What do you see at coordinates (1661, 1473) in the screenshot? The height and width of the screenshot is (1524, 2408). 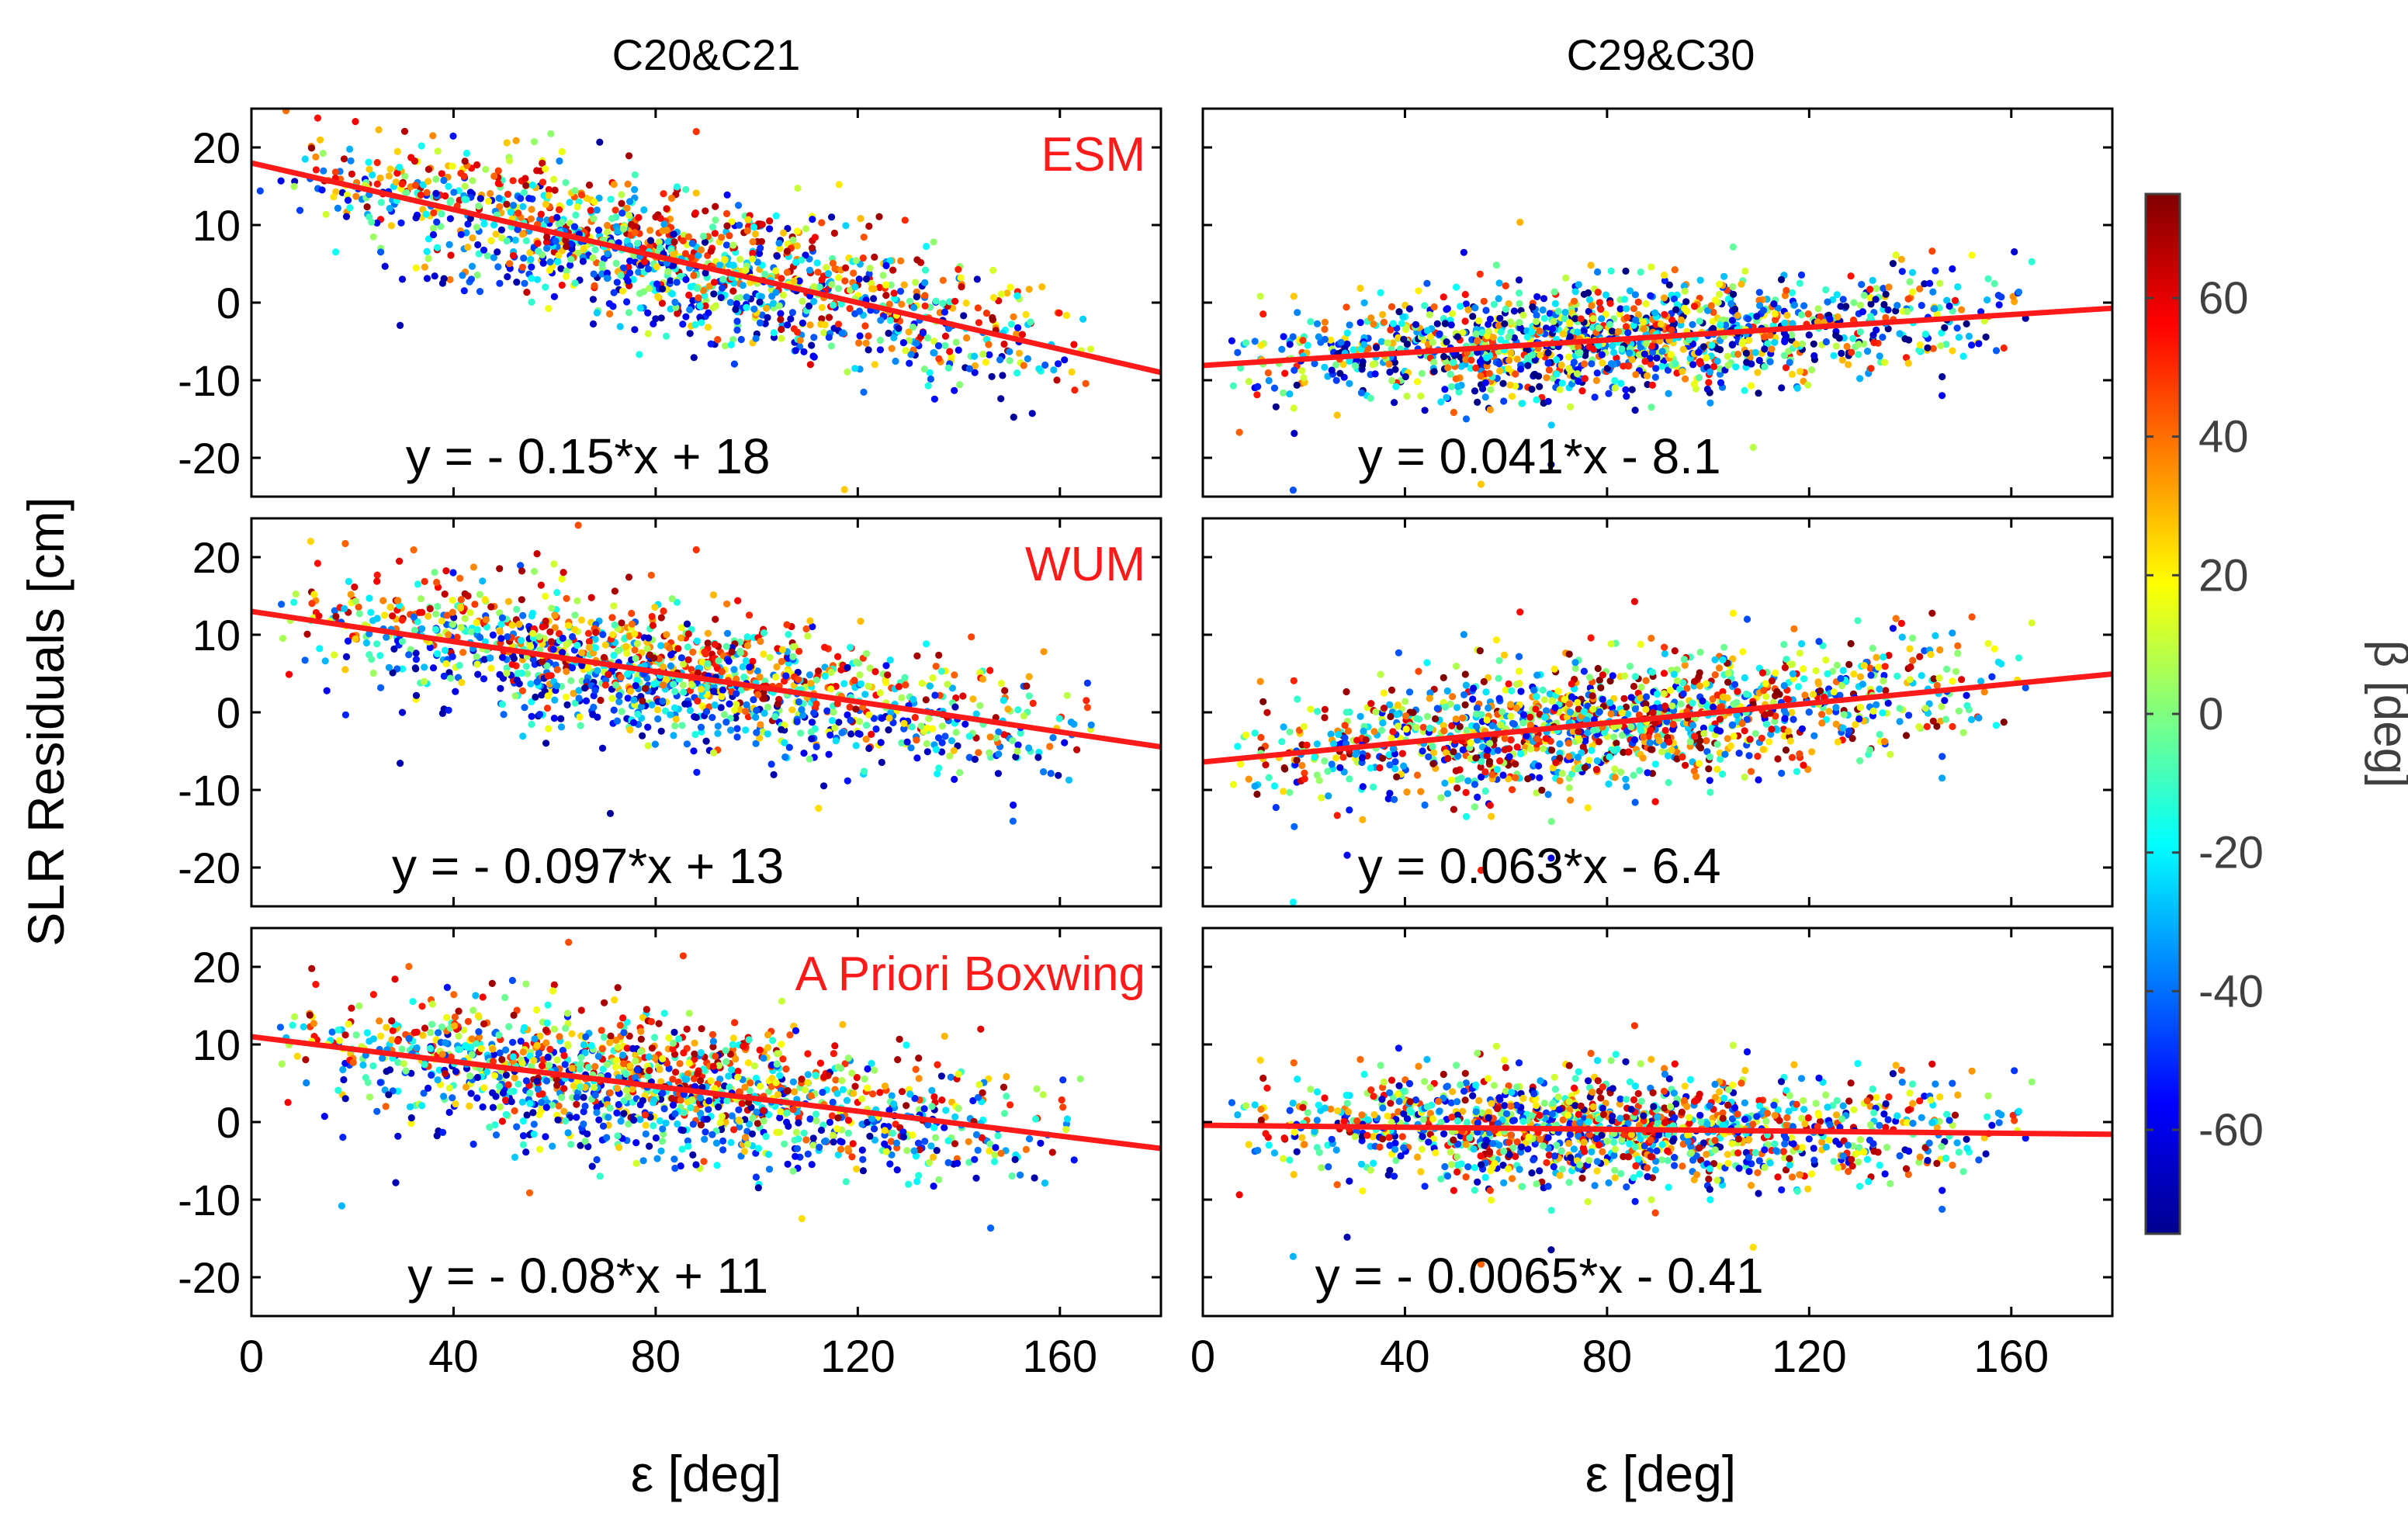 I see `x-axis-label-right: ε [deg]` at bounding box center [1661, 1473].